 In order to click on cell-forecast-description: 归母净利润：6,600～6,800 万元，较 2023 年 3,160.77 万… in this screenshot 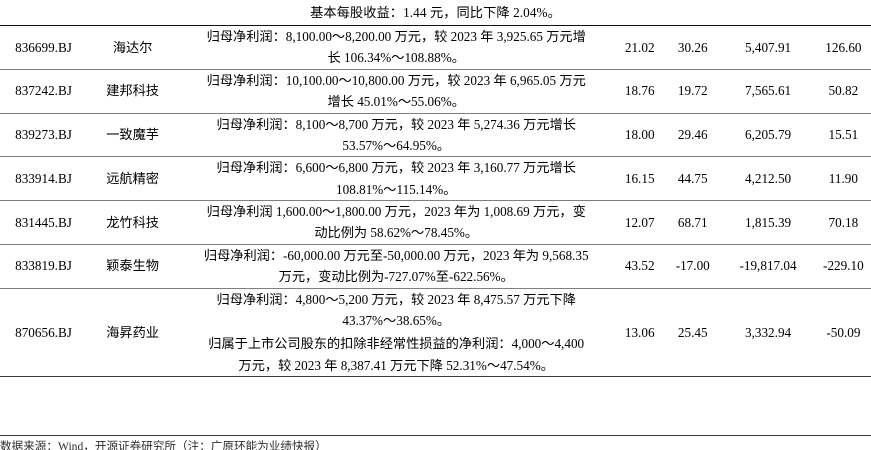, I will do `click(396, 178)`.